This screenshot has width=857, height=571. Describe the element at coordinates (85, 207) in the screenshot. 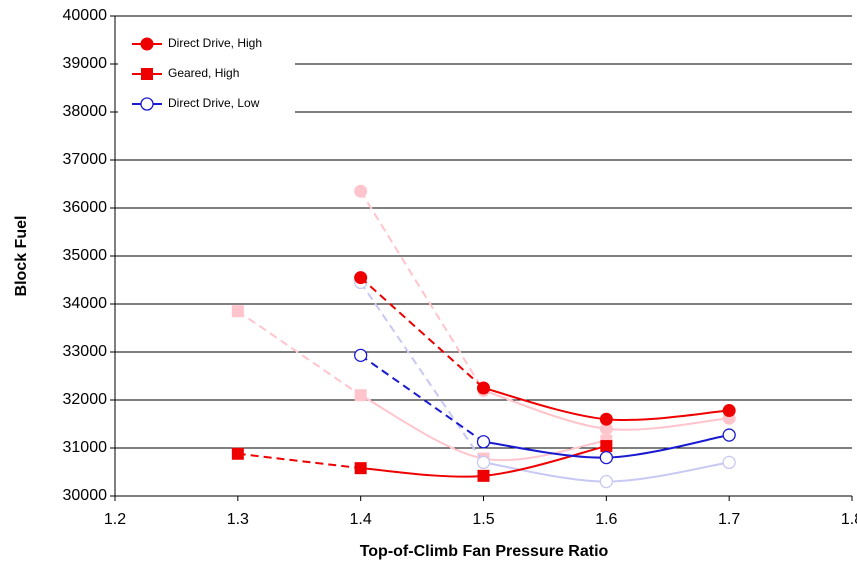

I see `y-tick-label: 36000` at that location.